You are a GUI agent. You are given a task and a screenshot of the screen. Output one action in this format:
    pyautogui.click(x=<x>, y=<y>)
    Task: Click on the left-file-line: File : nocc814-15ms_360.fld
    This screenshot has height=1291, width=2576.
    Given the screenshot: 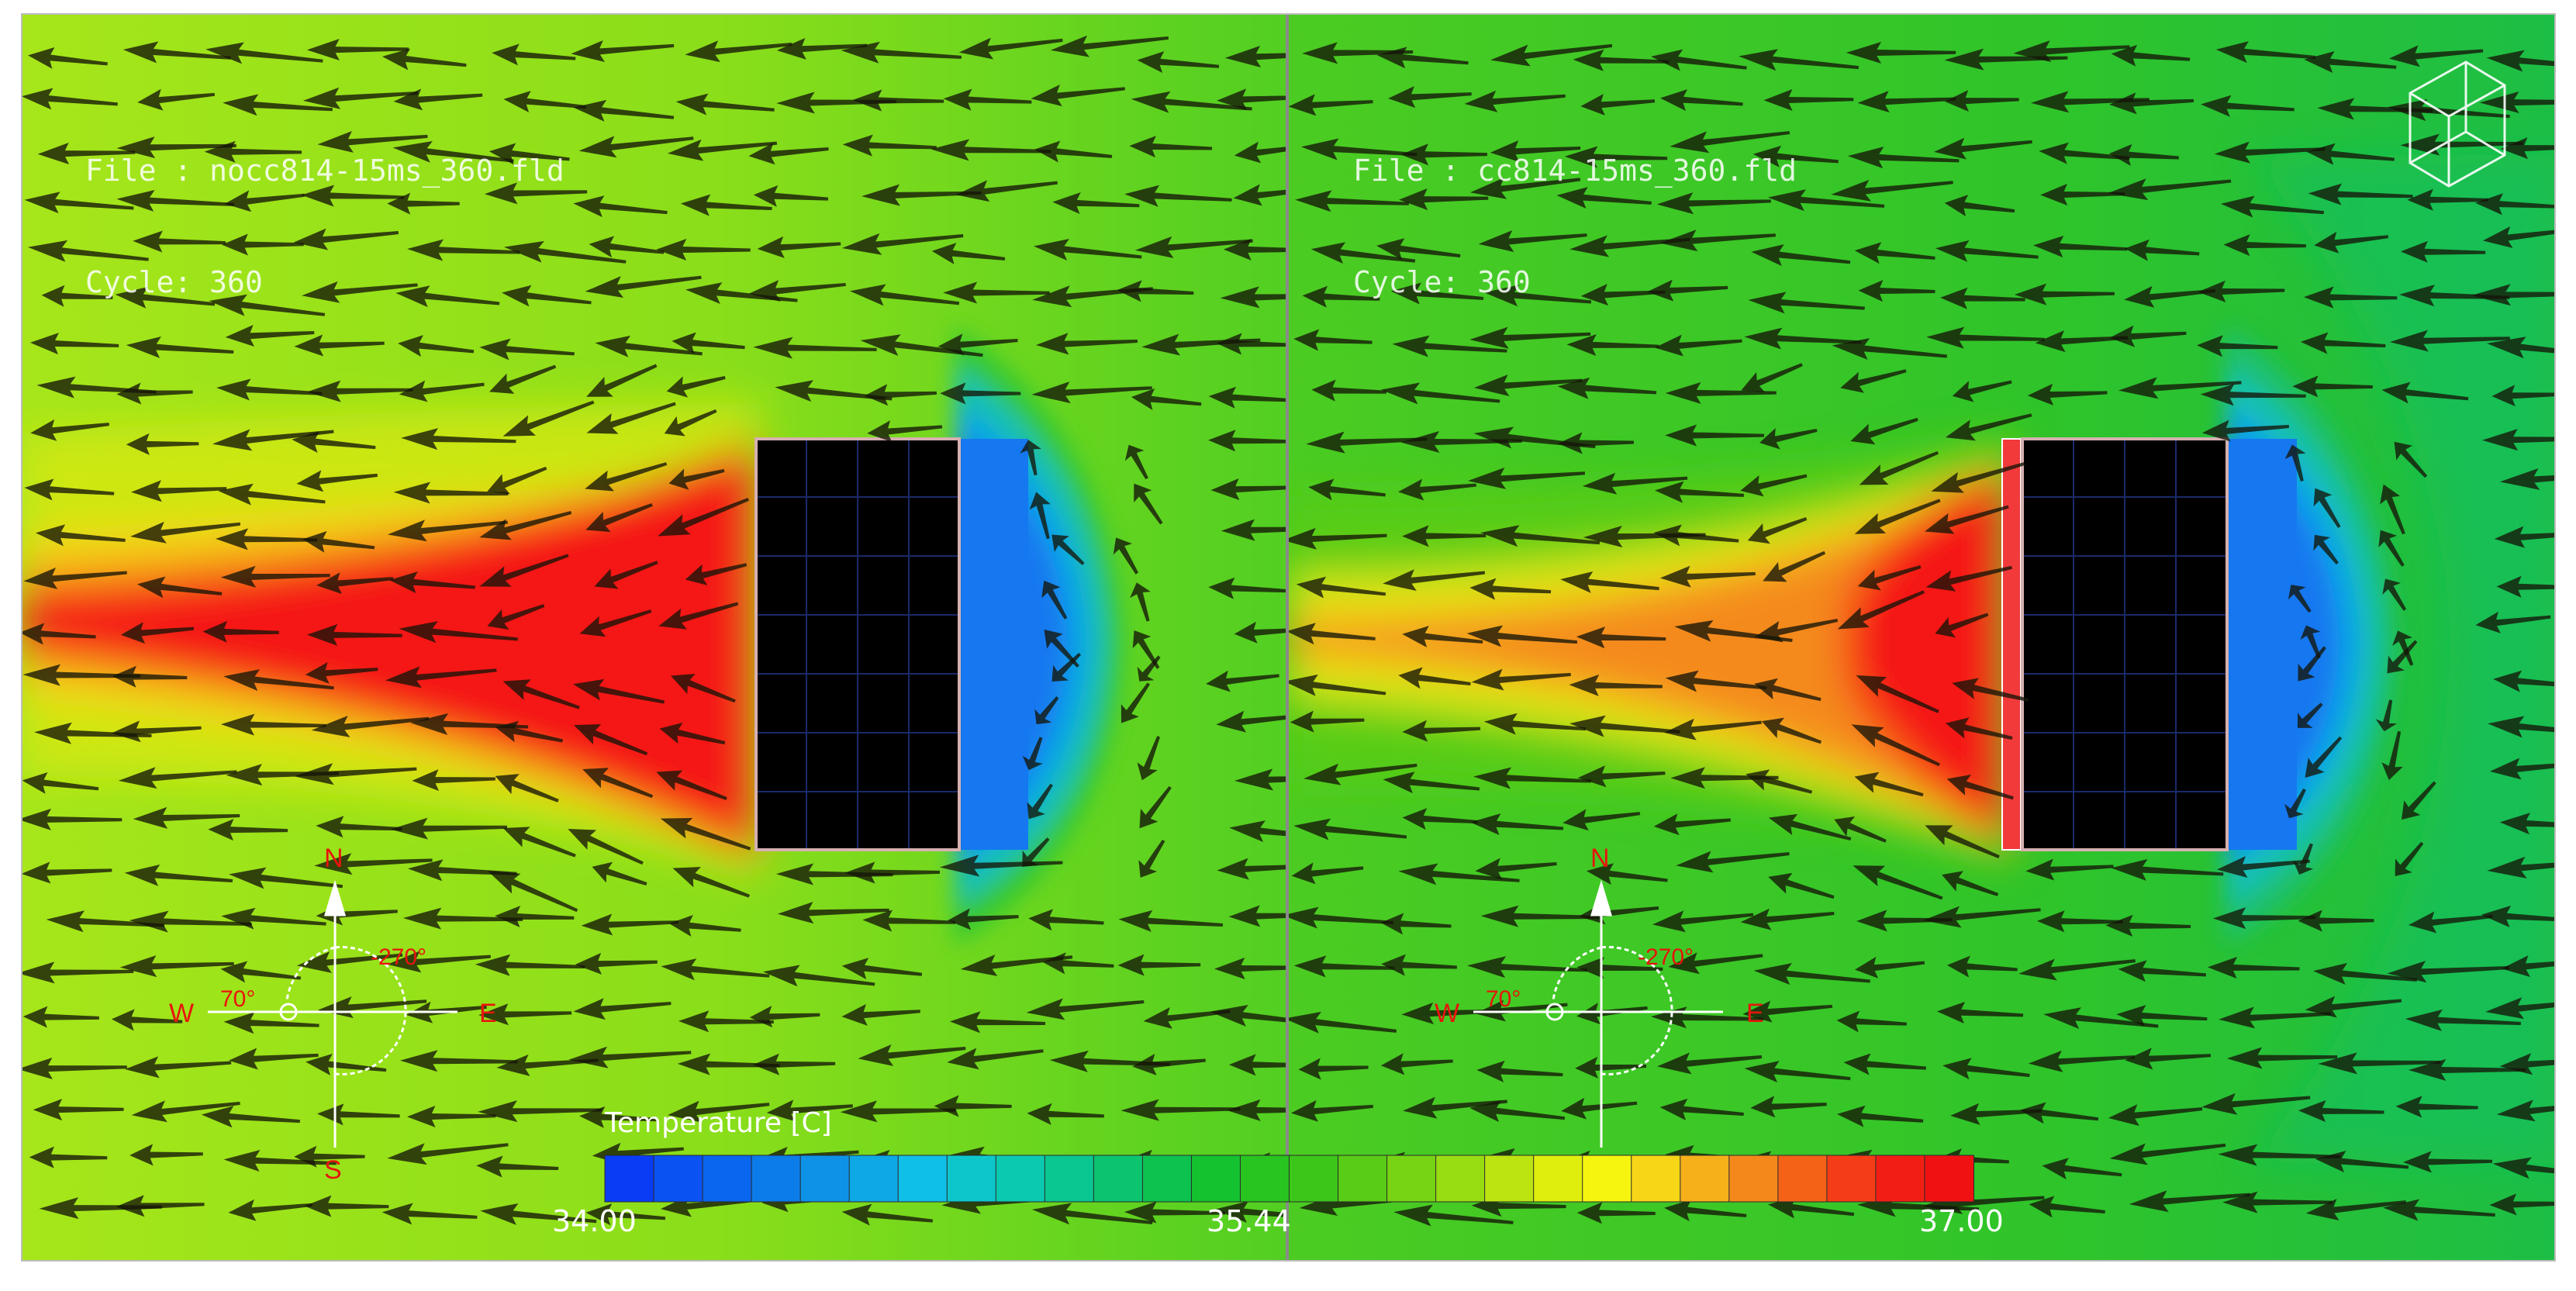 What is the action you would take?
    pyautogui.click(x=325, y=171)
    